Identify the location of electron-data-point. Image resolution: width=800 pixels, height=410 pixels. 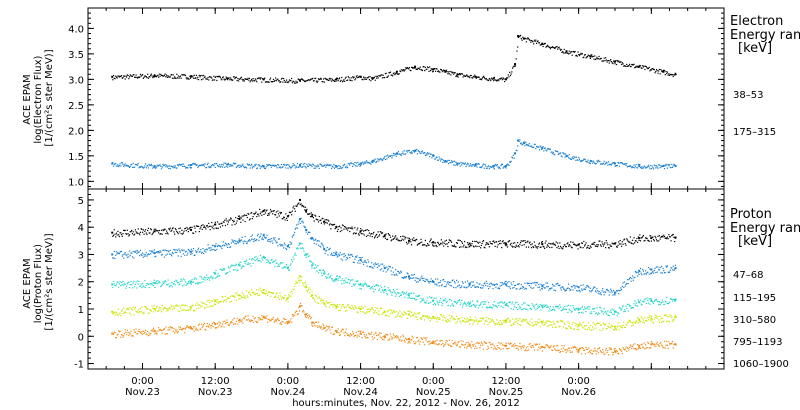
(524, 143).